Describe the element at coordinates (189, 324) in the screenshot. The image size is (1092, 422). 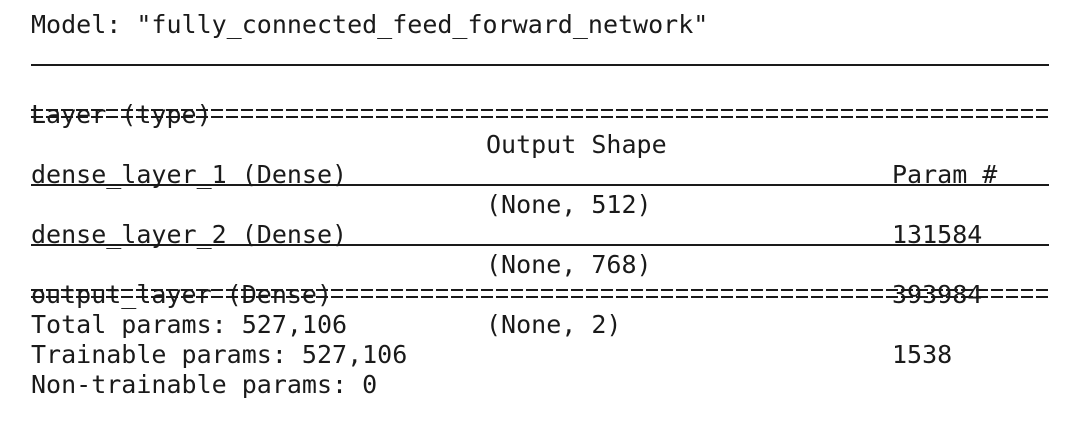
I see `total-params: Total params: 527,106` at that location.